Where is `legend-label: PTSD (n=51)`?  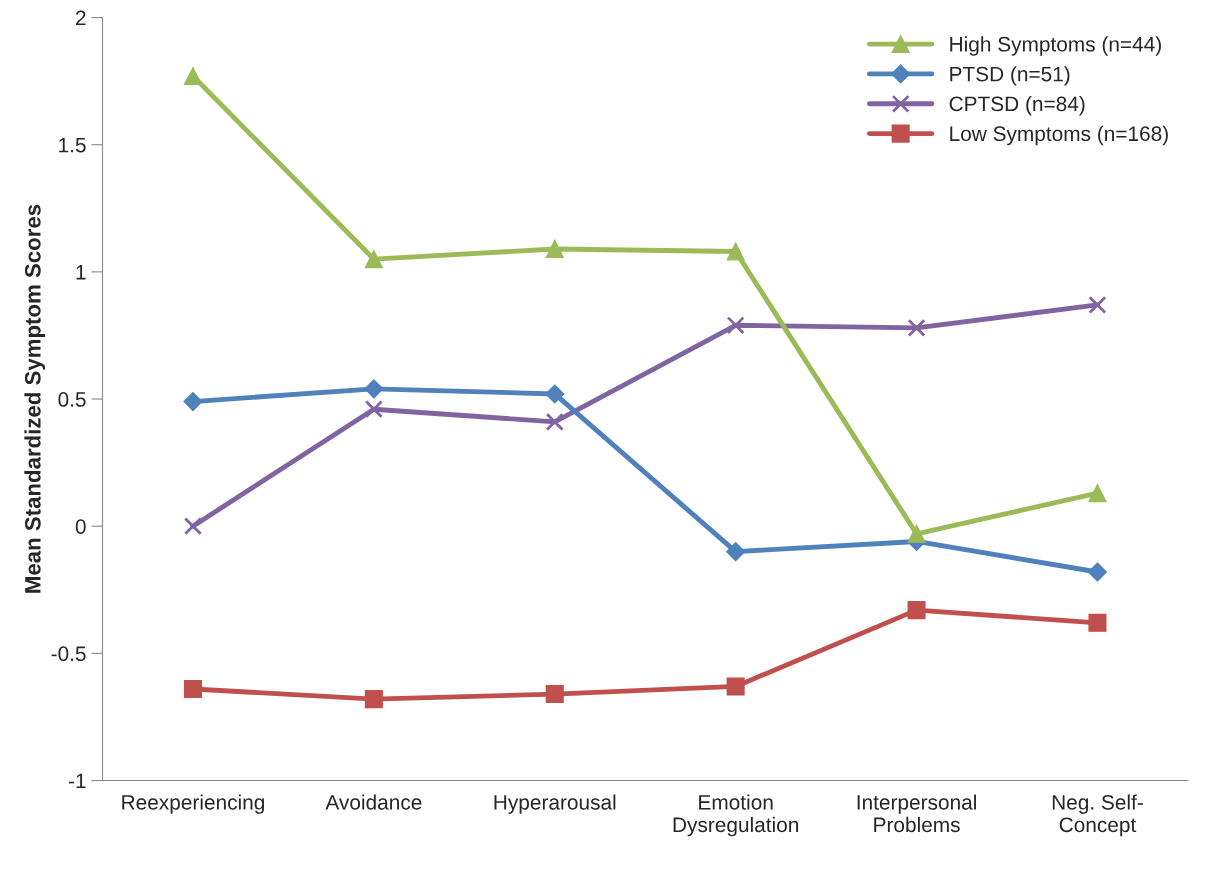 legend-label: PTSD (n=51) is located at coordinates (1010, 76).